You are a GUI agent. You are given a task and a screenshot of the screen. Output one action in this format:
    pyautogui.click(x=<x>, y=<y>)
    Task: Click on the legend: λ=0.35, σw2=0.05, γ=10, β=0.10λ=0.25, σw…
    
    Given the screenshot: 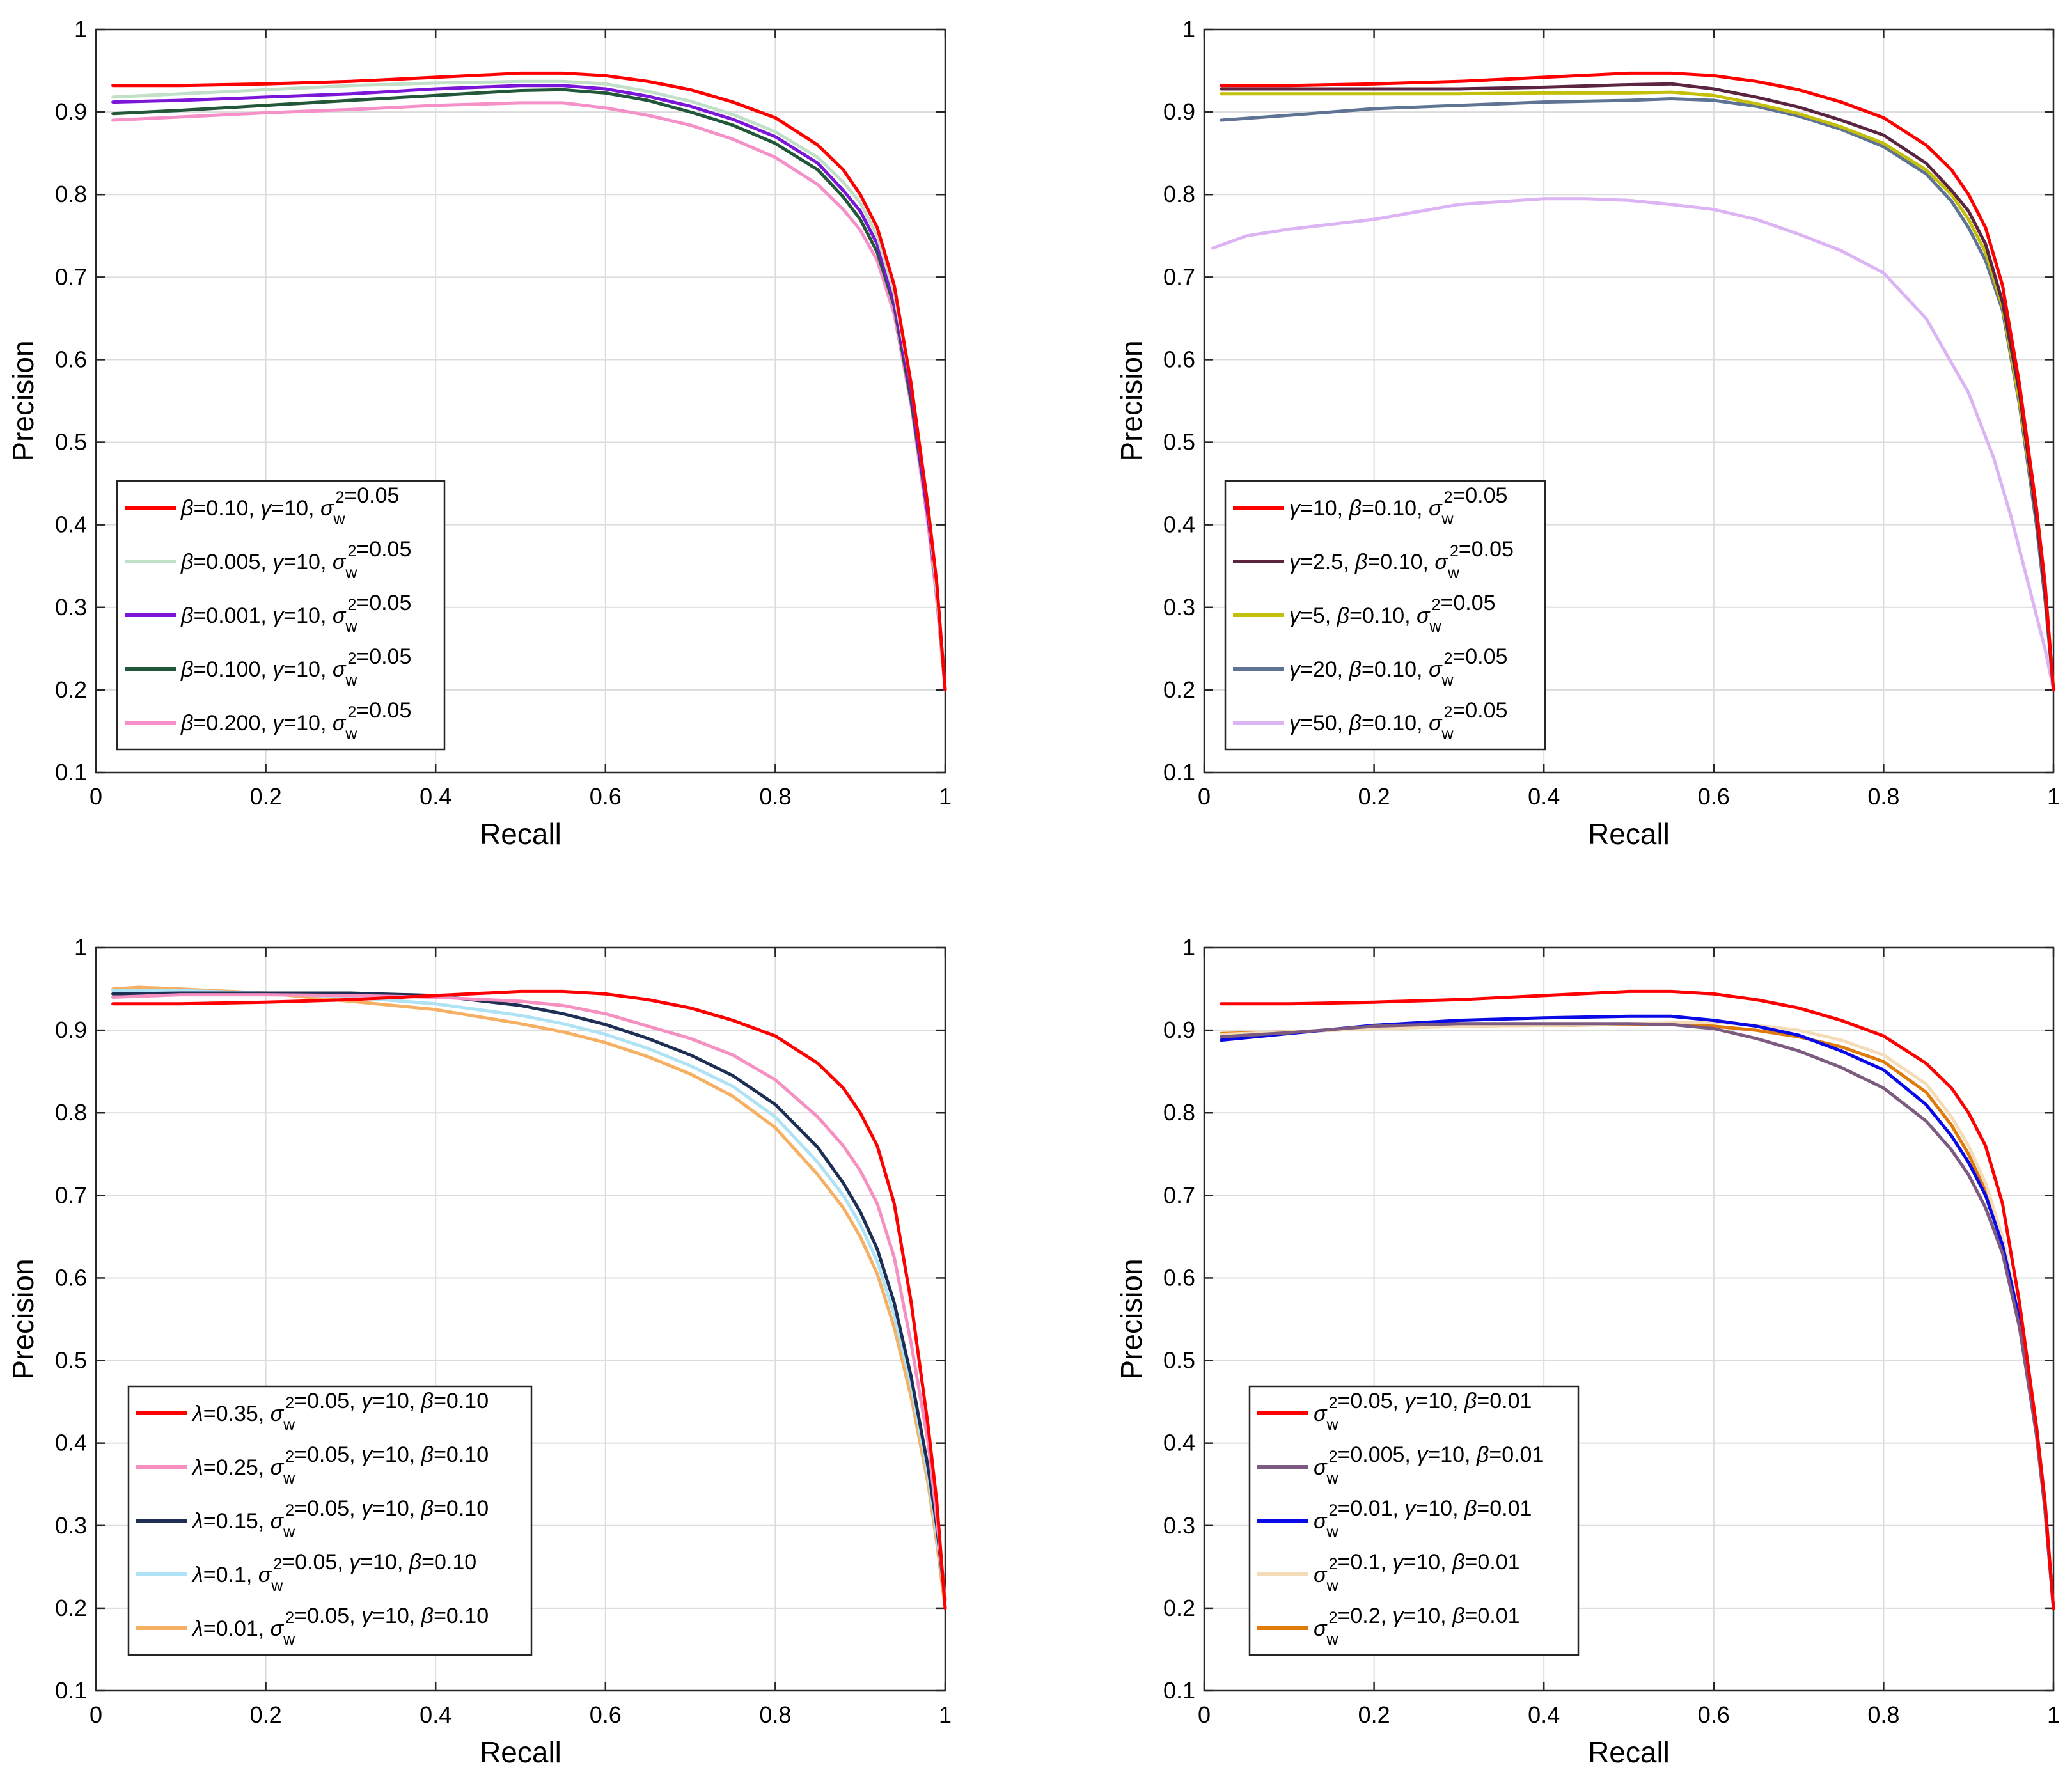 What is the action you would take?
    pyautogui.click(x=330, y=1520)
    